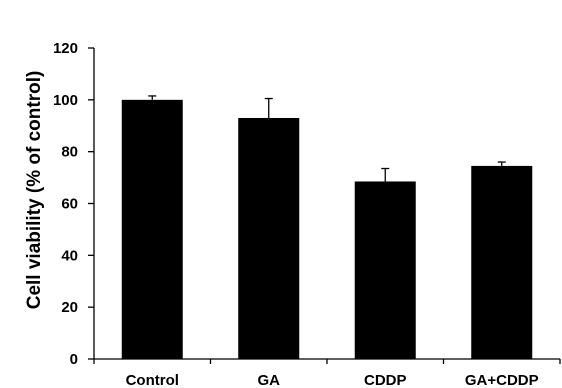  What do you see at coordinates (385, 270) in the screenshot?
I see `bar-cddp` at bounding box center [385, 270].